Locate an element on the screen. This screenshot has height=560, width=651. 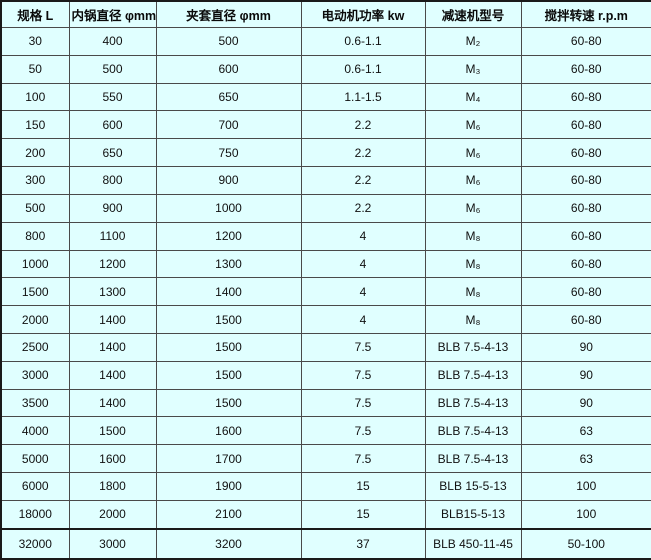
table-cell: 400 is located at coordinates (112, 41).